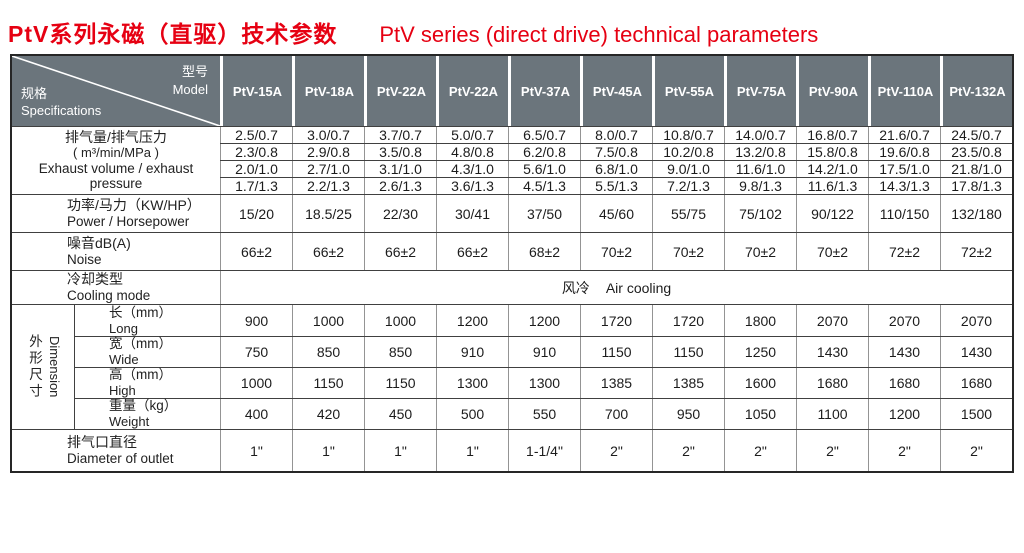  Describe the element at coordinates (328, 352) in the screenshot. I see `table-cell: 850` at that location.